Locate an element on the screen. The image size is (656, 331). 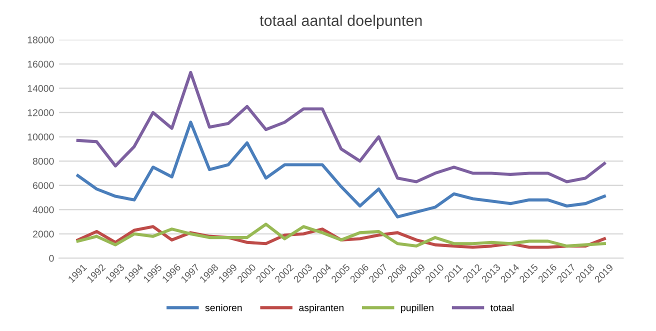
y-tick-label: 2000 is located at coordinates (43, 234).